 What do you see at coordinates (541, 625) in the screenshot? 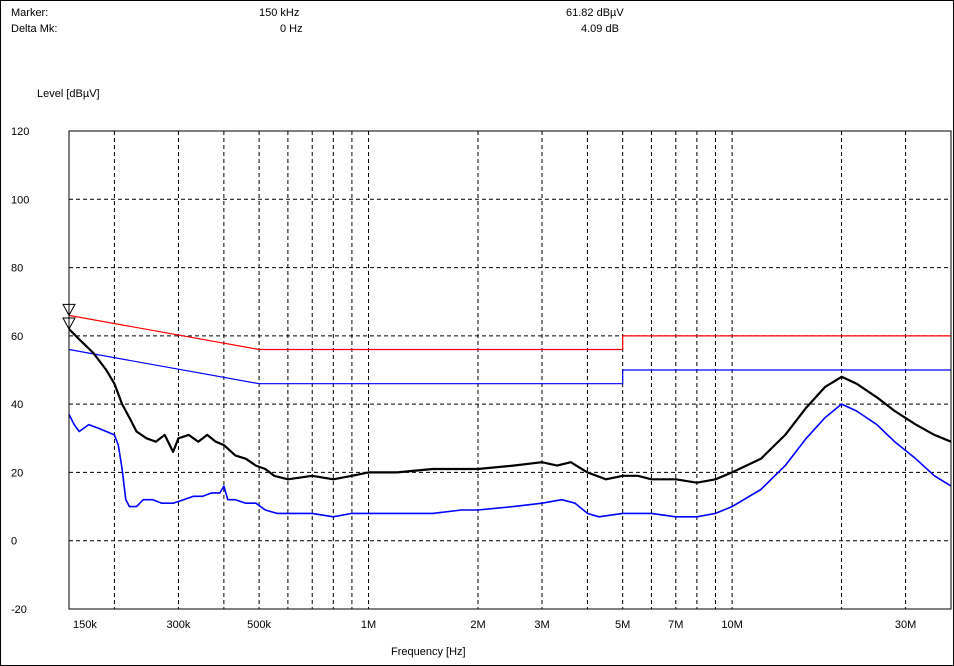
I see `x-tick-label: 3M` at bounding box center [541, 625].